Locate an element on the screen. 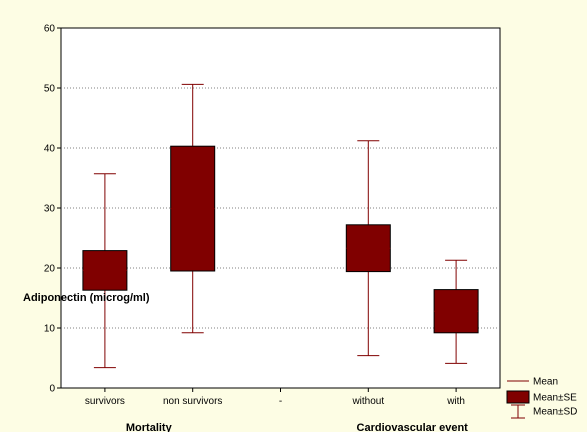  y-tick-label: 50 is located at coordinates (50, 89).